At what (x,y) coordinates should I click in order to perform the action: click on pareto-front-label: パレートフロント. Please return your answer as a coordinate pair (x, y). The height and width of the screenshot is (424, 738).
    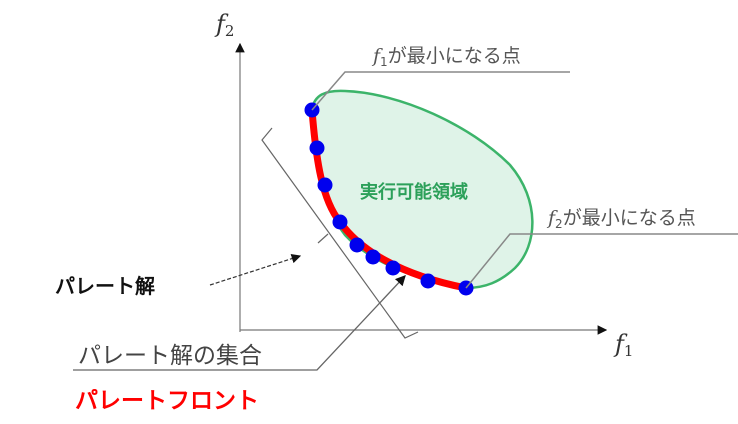
    Looking at the image, I should click on (167, 401).